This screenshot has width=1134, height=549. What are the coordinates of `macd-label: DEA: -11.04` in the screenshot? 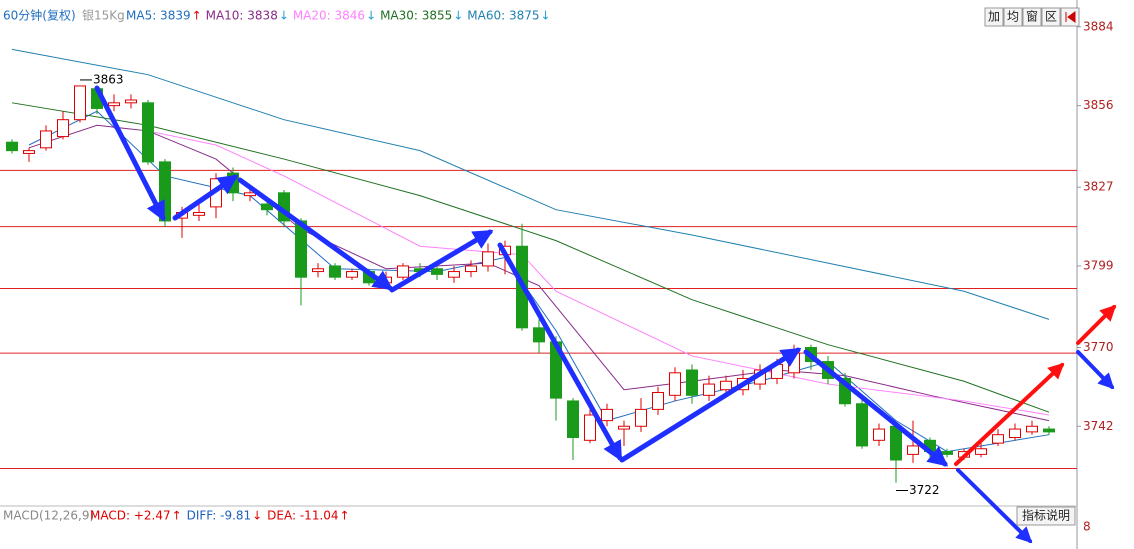 It's located at (302, 516).